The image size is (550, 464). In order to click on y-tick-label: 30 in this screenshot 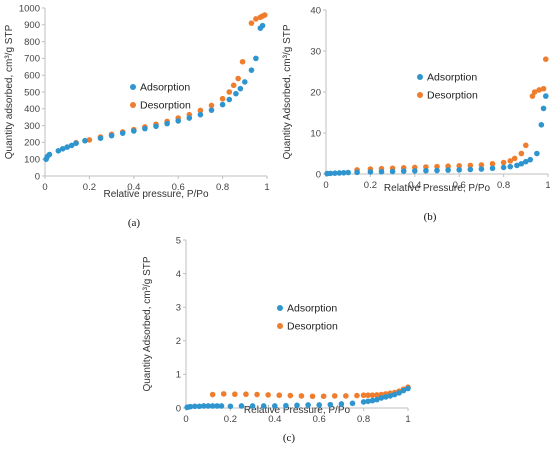, I will do `click(315, 51)`.